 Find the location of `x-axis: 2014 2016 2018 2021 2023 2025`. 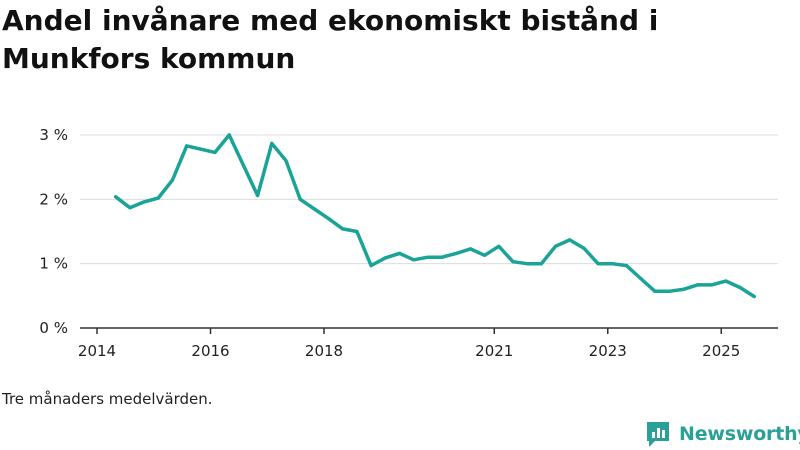

x-axis: 2014 2016 2018 2021 2023 2025 is located at coordinates (409, 344).